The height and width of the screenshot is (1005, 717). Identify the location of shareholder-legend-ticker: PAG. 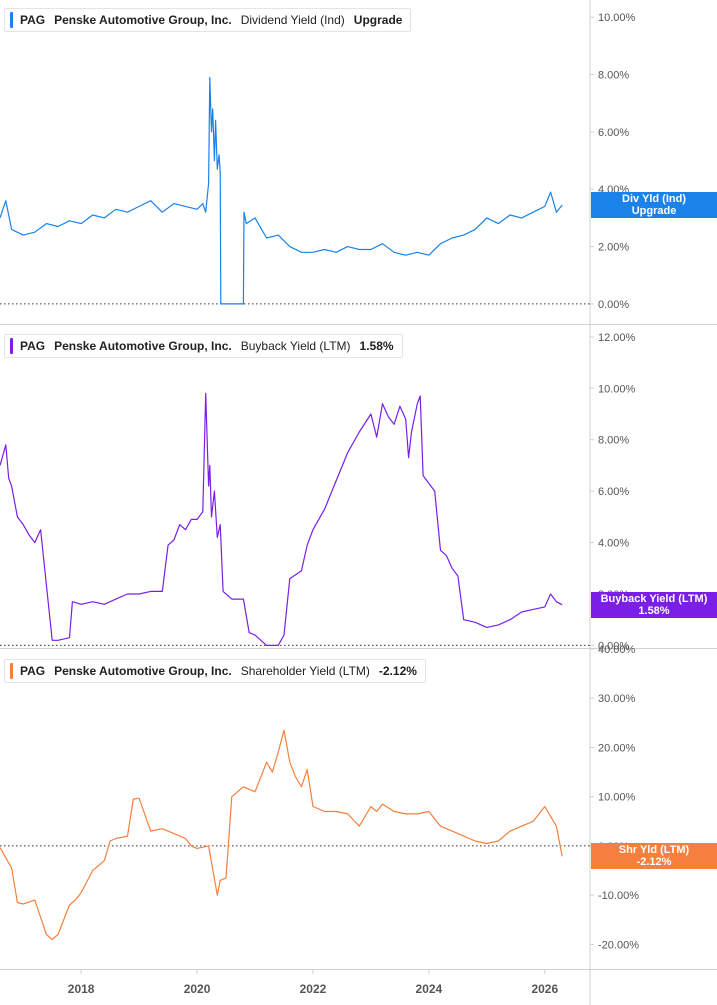
(33, 671).